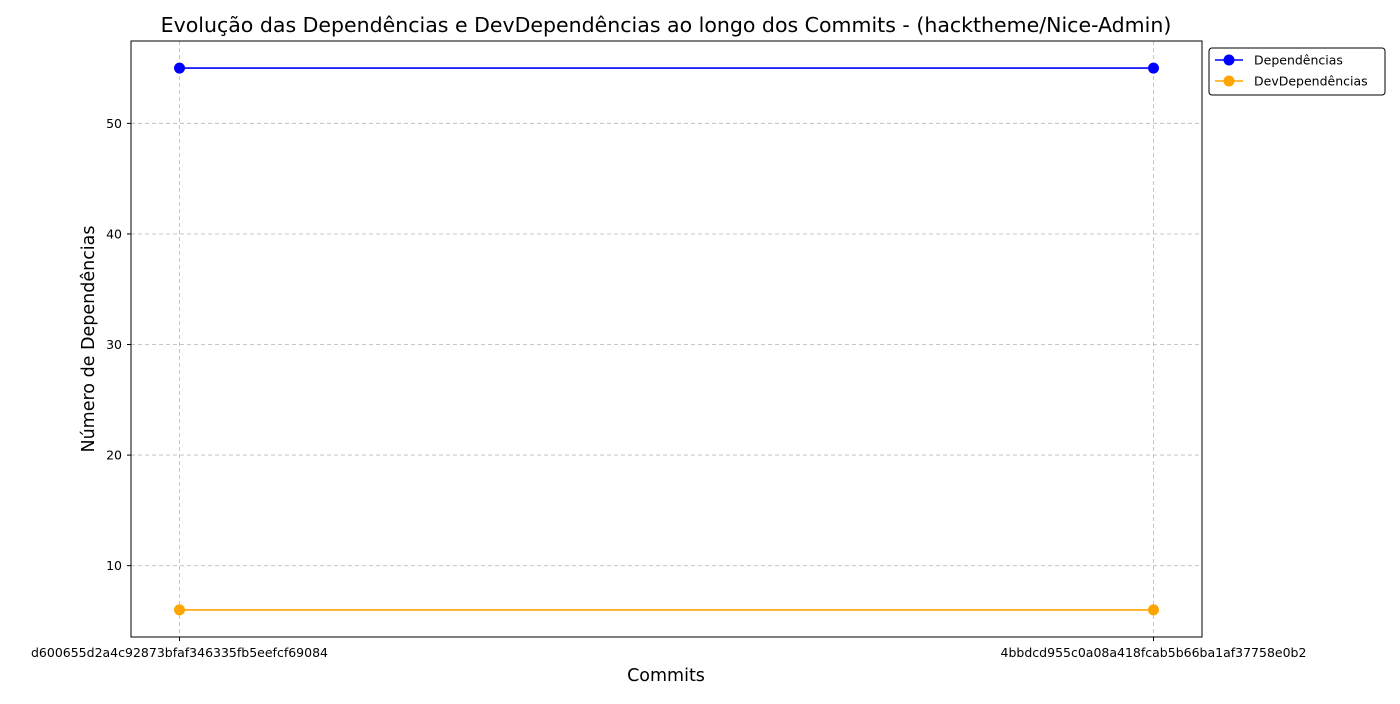  What do you see at coordinates (114, 455) in the screenshot?
I see `y-tick-label: 20` at bounding box center [114, 455].